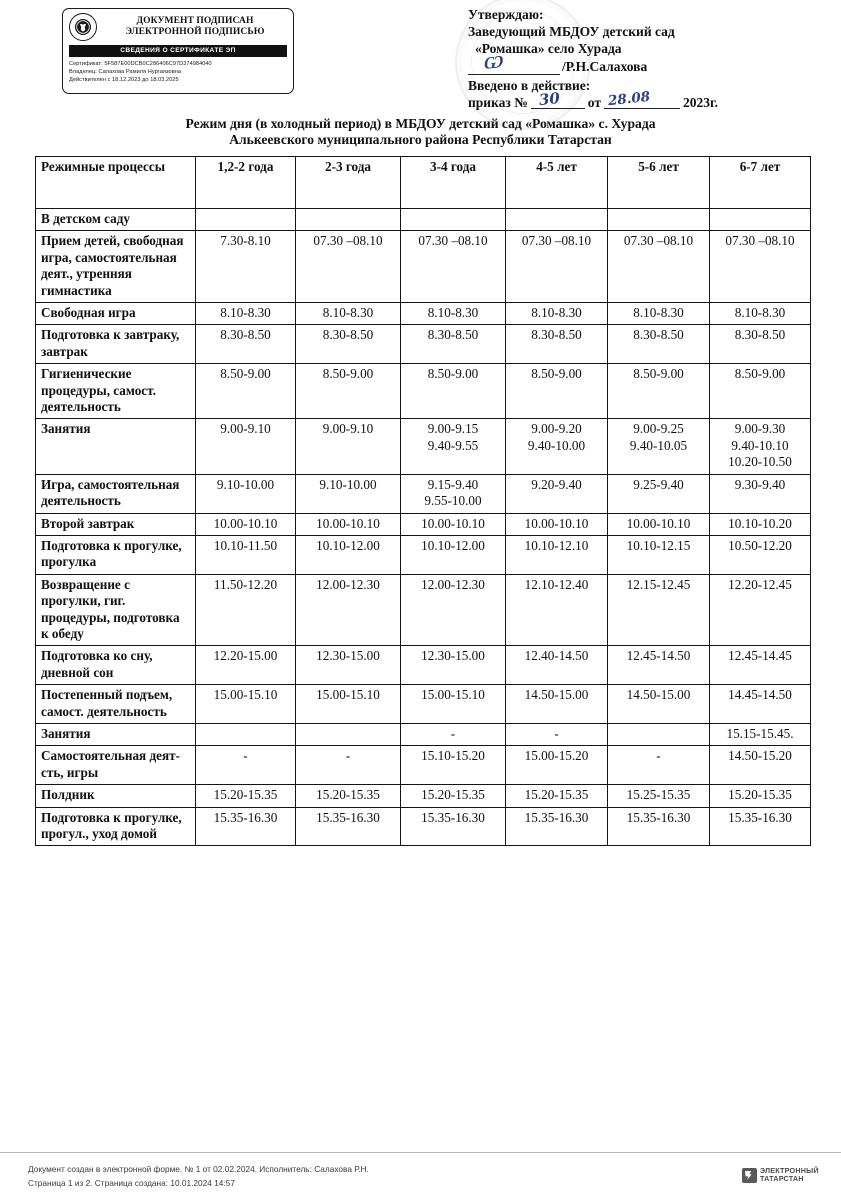 The width and height of the screenshot is (841, 1200). Describe the element at coordinates (658, 704) in the screenshot. I see `row-11-col-5-value: 14.50-15.00` at that location.